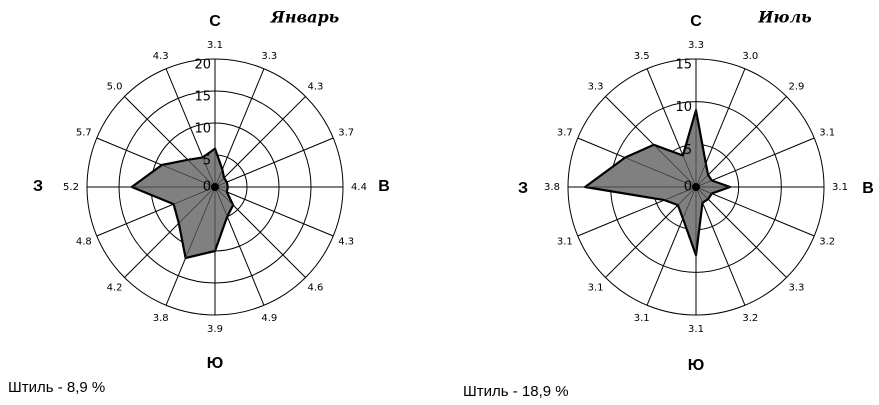 This screenshot has height=405, width=879. Describe the element at coordinates (642, 56) in the screenshot. I see `sector-label: 3.5` at that location.